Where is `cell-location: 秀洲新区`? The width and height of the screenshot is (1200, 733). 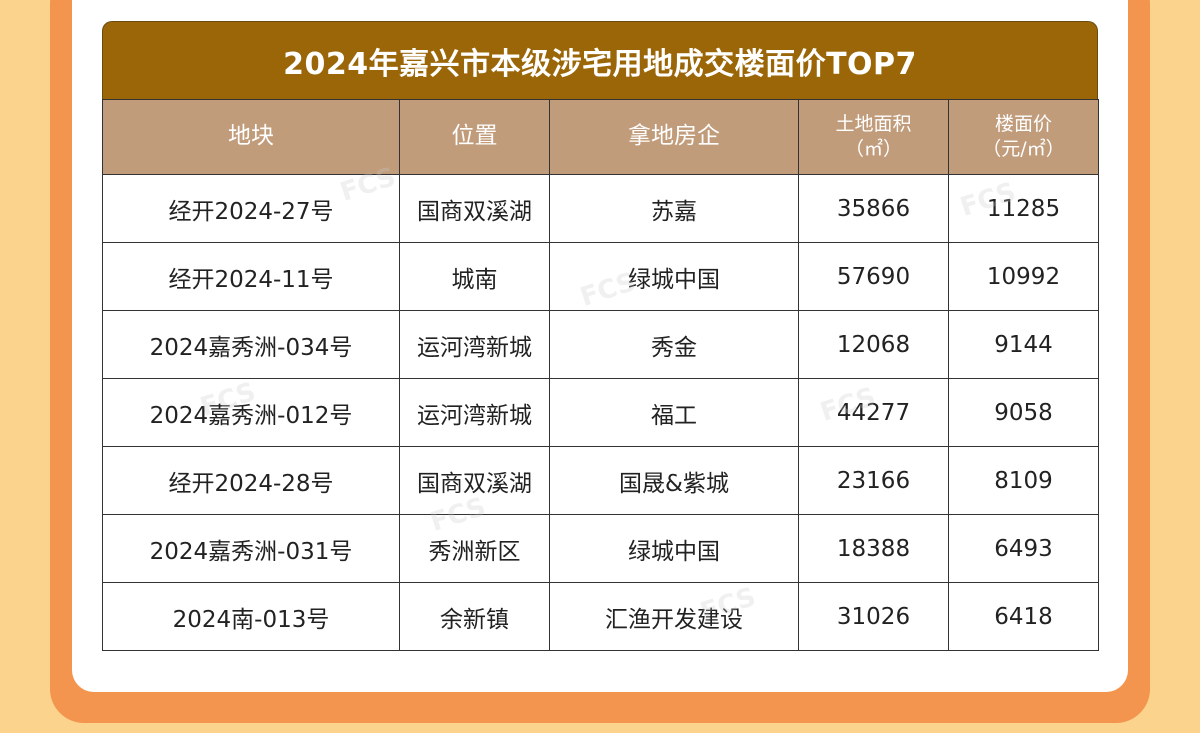
cell-location: 秀洲新区 is located at coordinates (474, 548).